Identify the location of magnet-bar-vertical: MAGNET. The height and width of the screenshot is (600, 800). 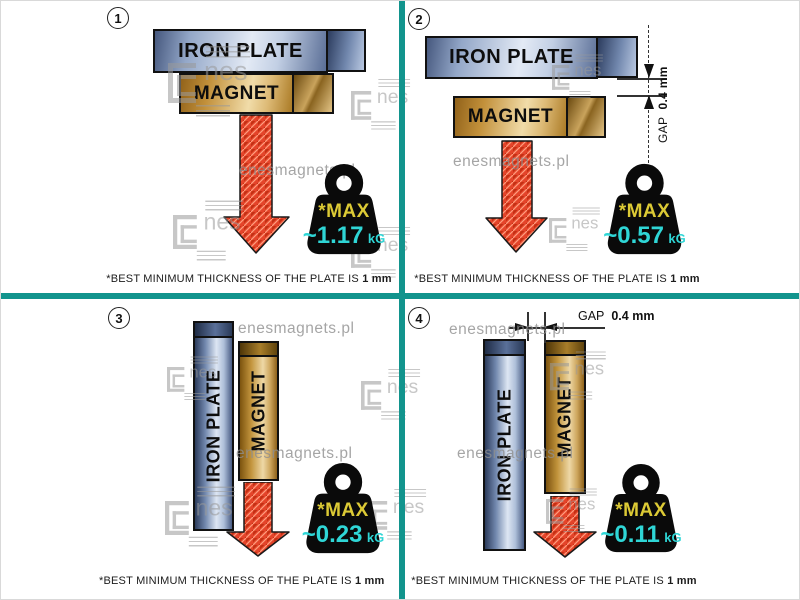
(258, 411).